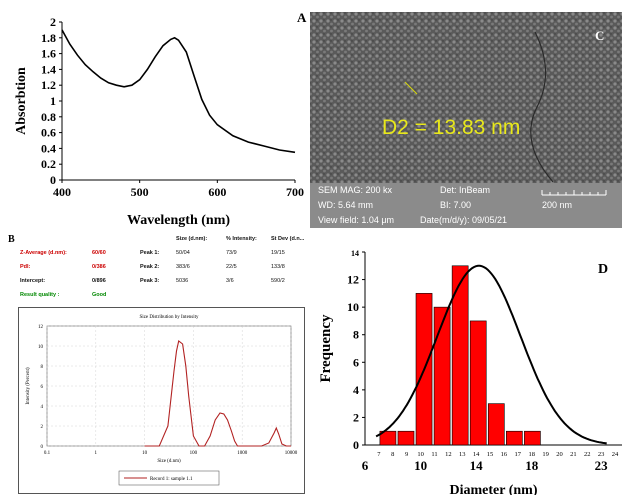  I want to click on panel-label-b: B, so click(11, 239).